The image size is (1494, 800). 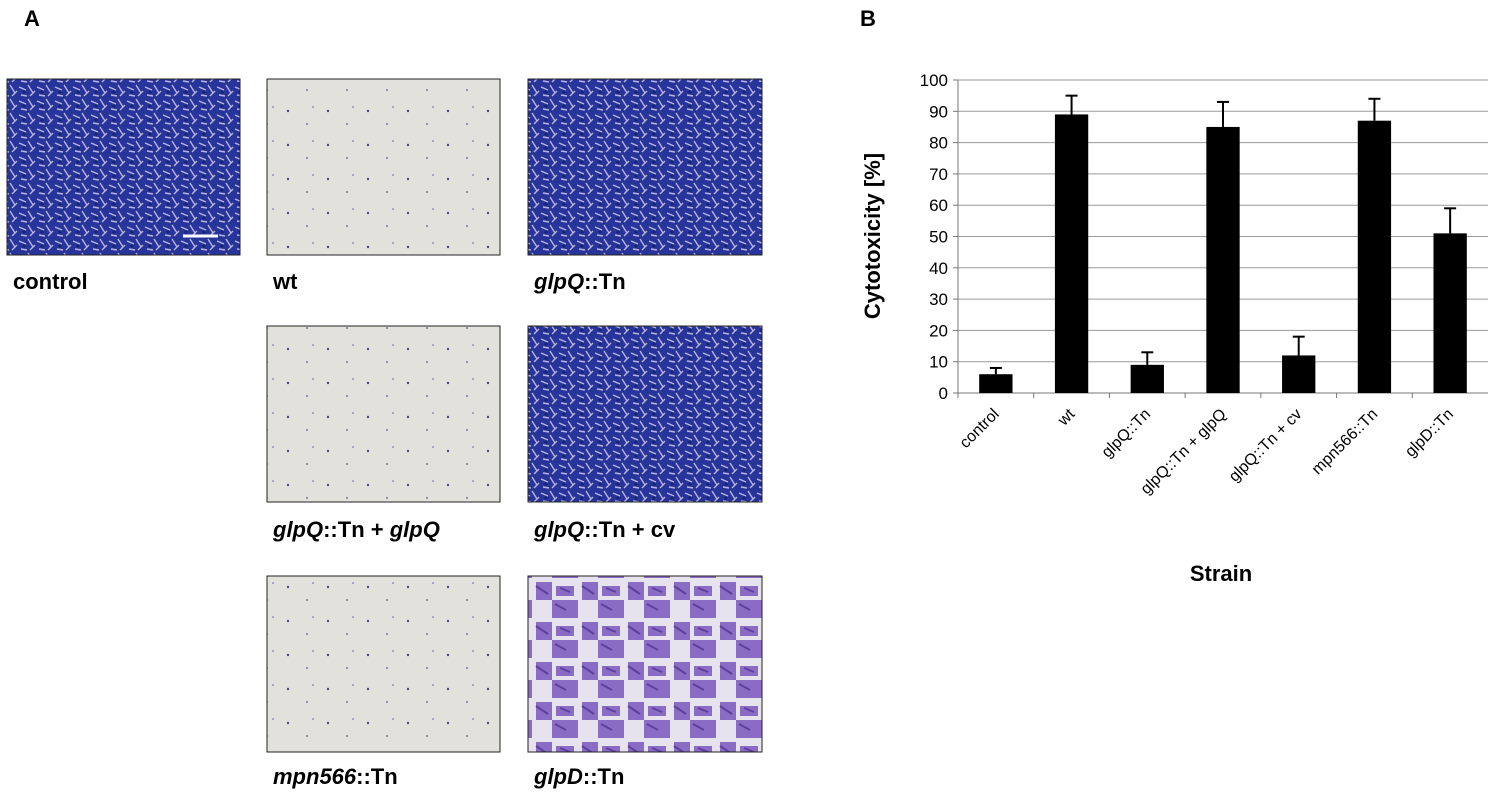 What do you see at coordinates (938, 330) in the screenshot?
I see `y-tick-label: 20` at bounding box center [938, 330].